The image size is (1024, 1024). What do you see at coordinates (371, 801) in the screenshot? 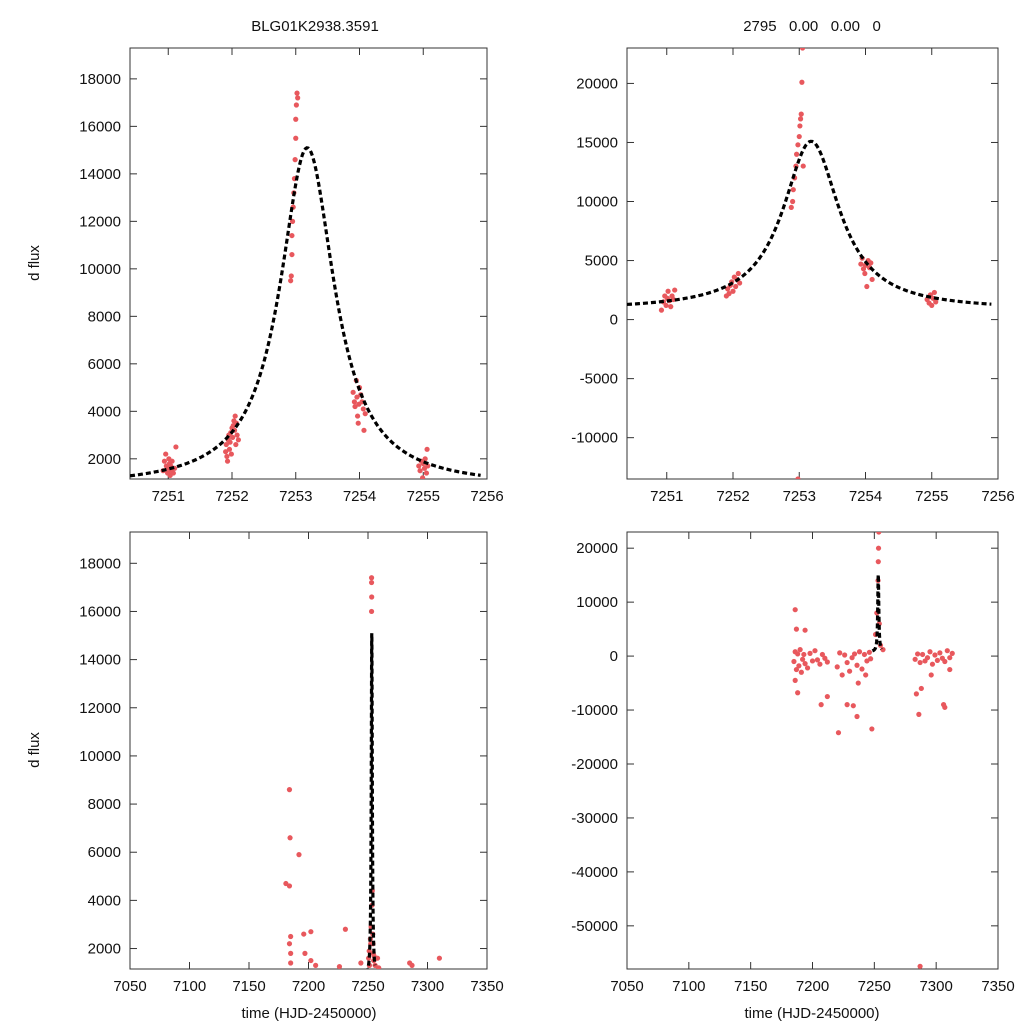
I see `p3-model-curve` at bounding box center [371, 801].